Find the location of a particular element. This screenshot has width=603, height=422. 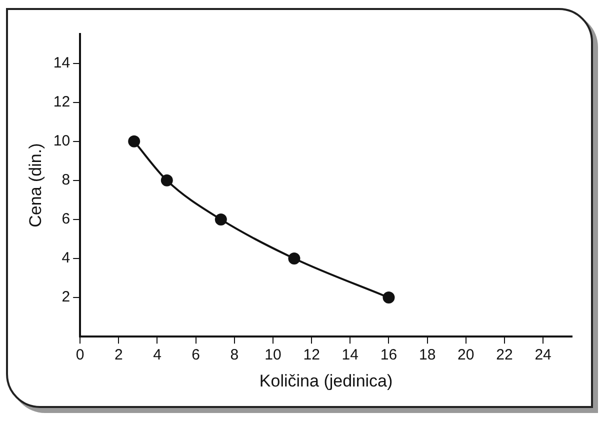

x-tick-label: 4 is located at coordinates (157, 355).